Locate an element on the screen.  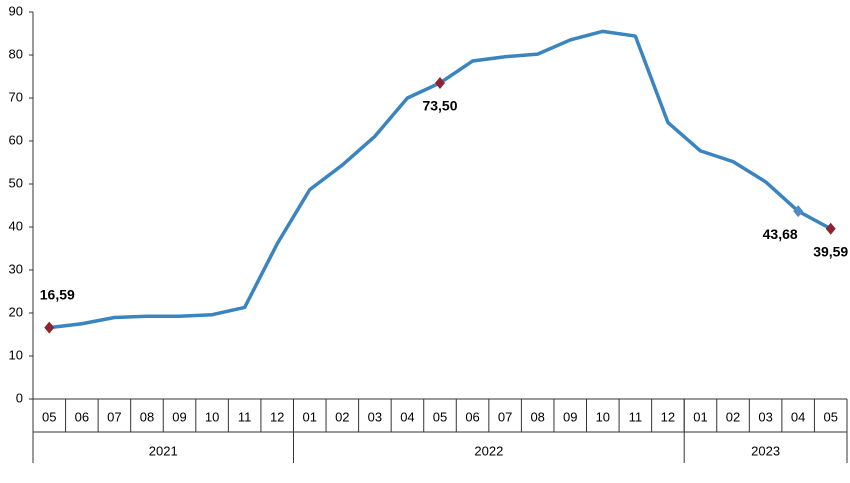
year-label: 2021 is located at coordinates (163, 450).